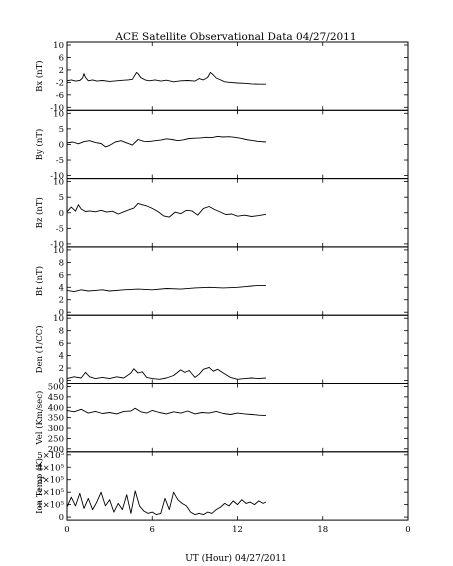 The image size is (453, 566). I want to click on x-tick-label: 6, so click(152, 530).